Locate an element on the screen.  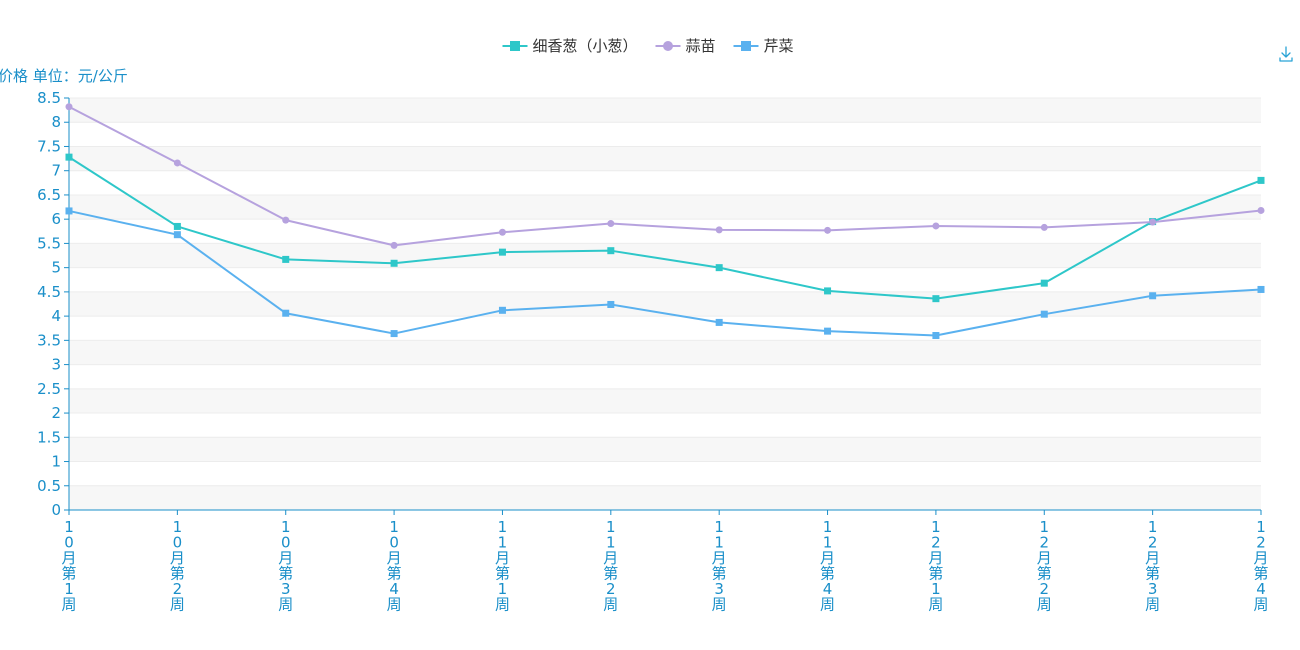
x-tick-label: 1 0 月第 3 周 is located at coordinates (285, 566).